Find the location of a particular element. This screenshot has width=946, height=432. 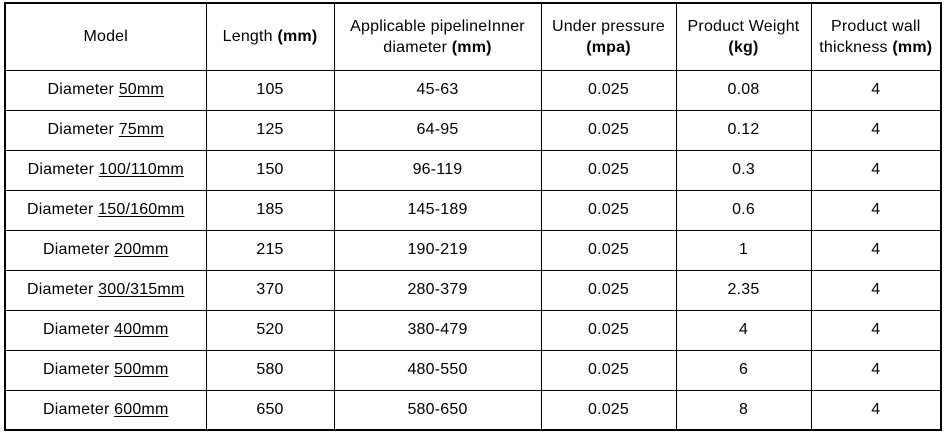

cell-length: 215 is located at coordinates (270, 250).